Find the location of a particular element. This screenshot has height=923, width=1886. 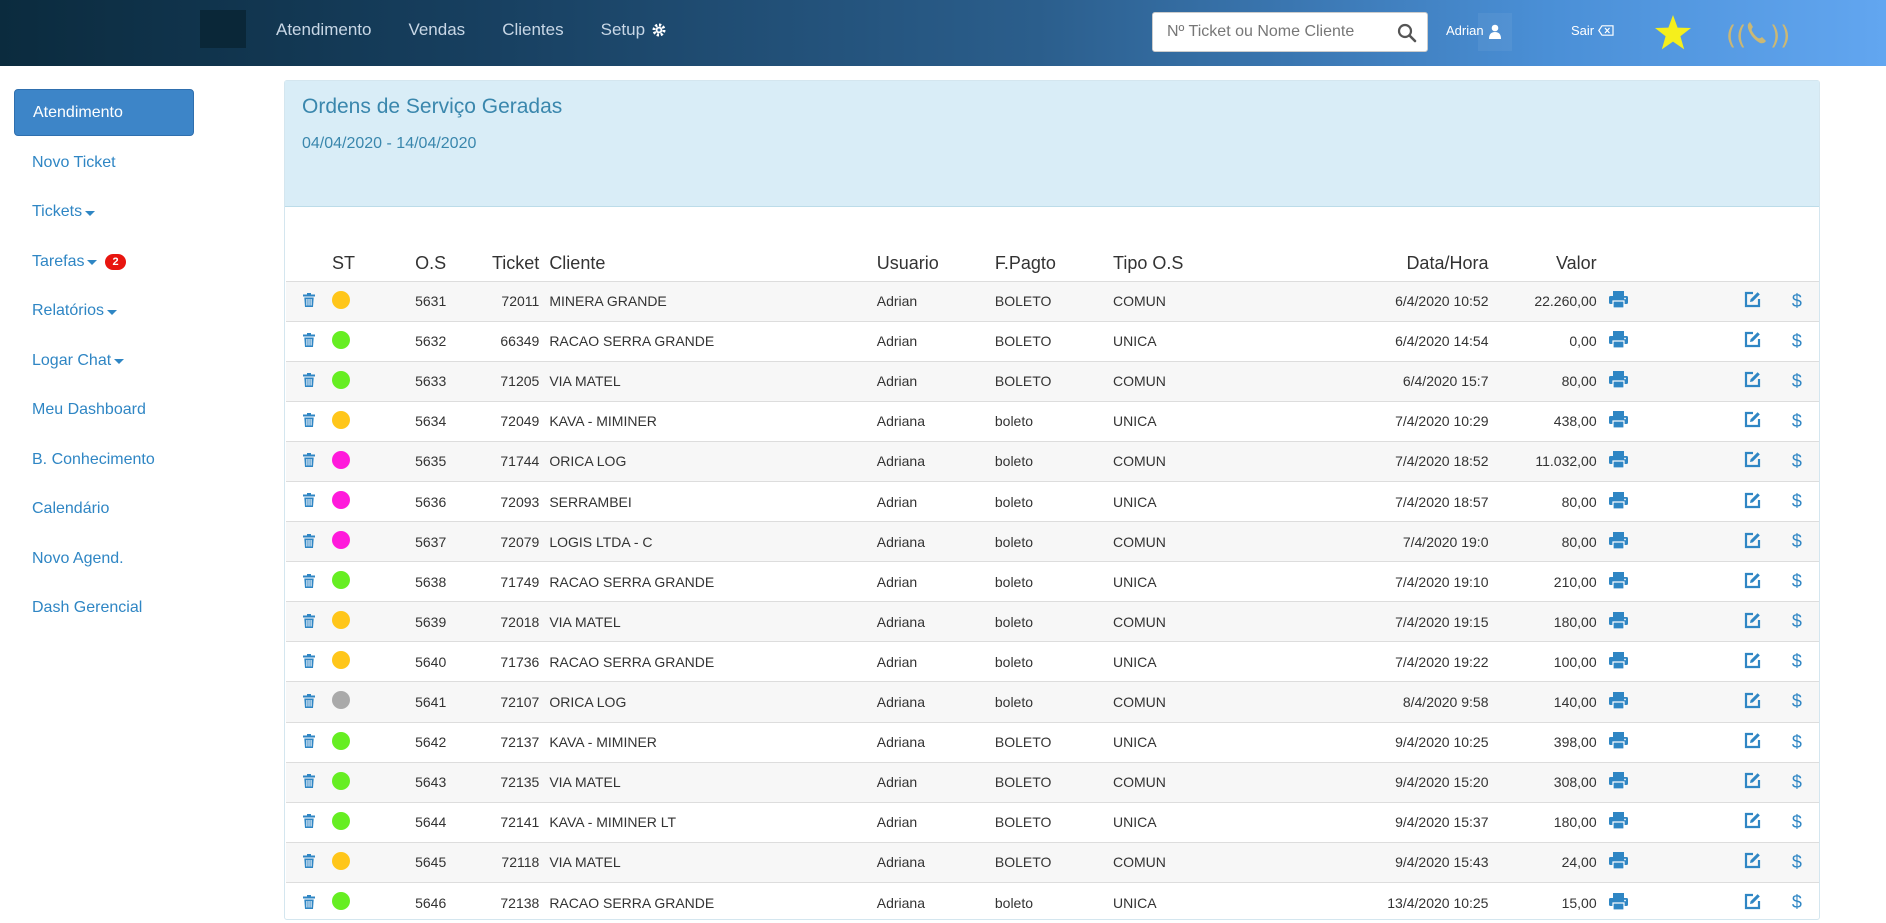

sidebar-item-relatorios: Relatórios is located at coordinates (104, 312).